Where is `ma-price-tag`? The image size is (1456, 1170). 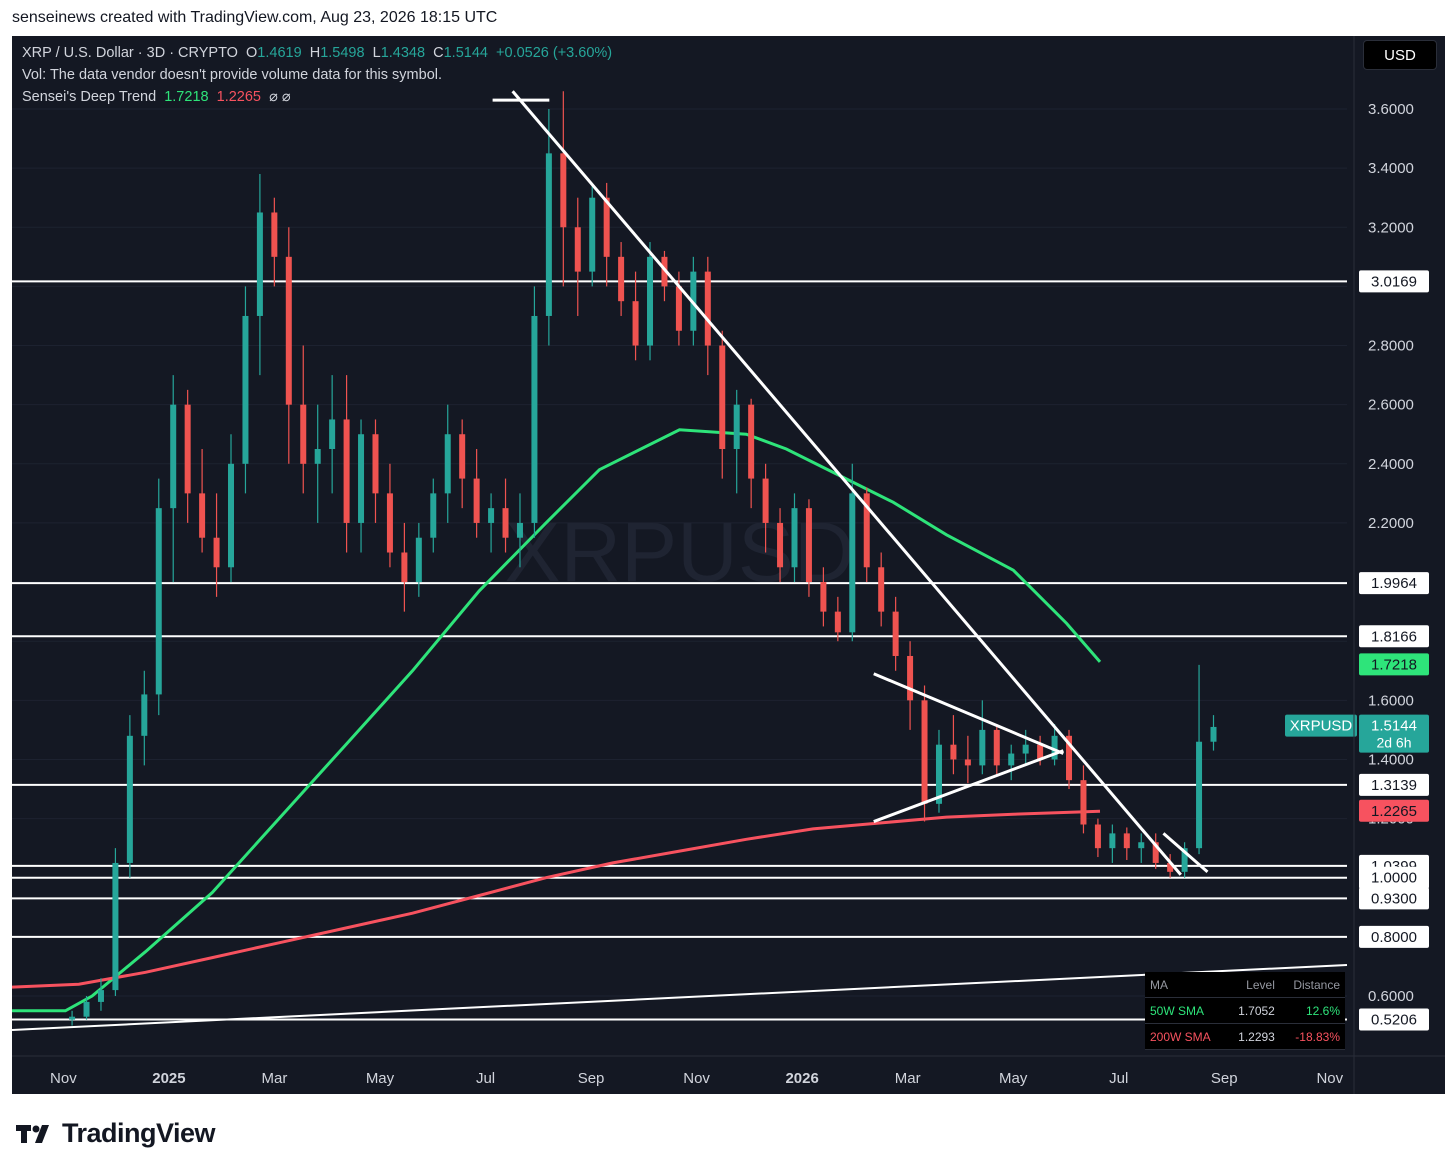
ma-price-tag is located at coordinates (1394, 664).